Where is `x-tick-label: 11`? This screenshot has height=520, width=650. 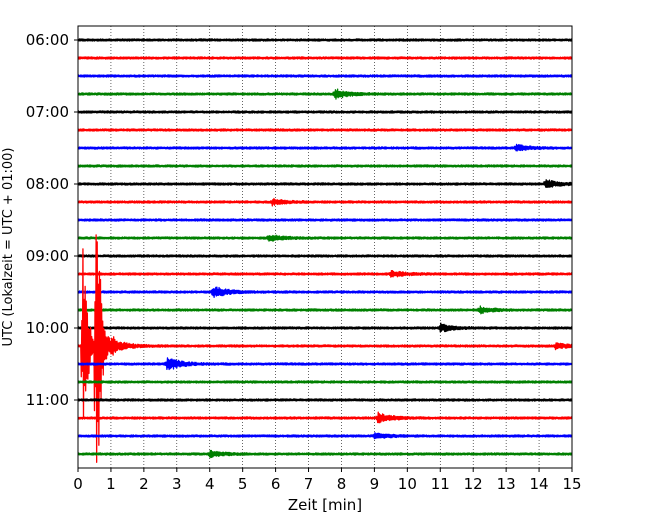
x-tick-label: 11 is located at coordinates (440, 484).